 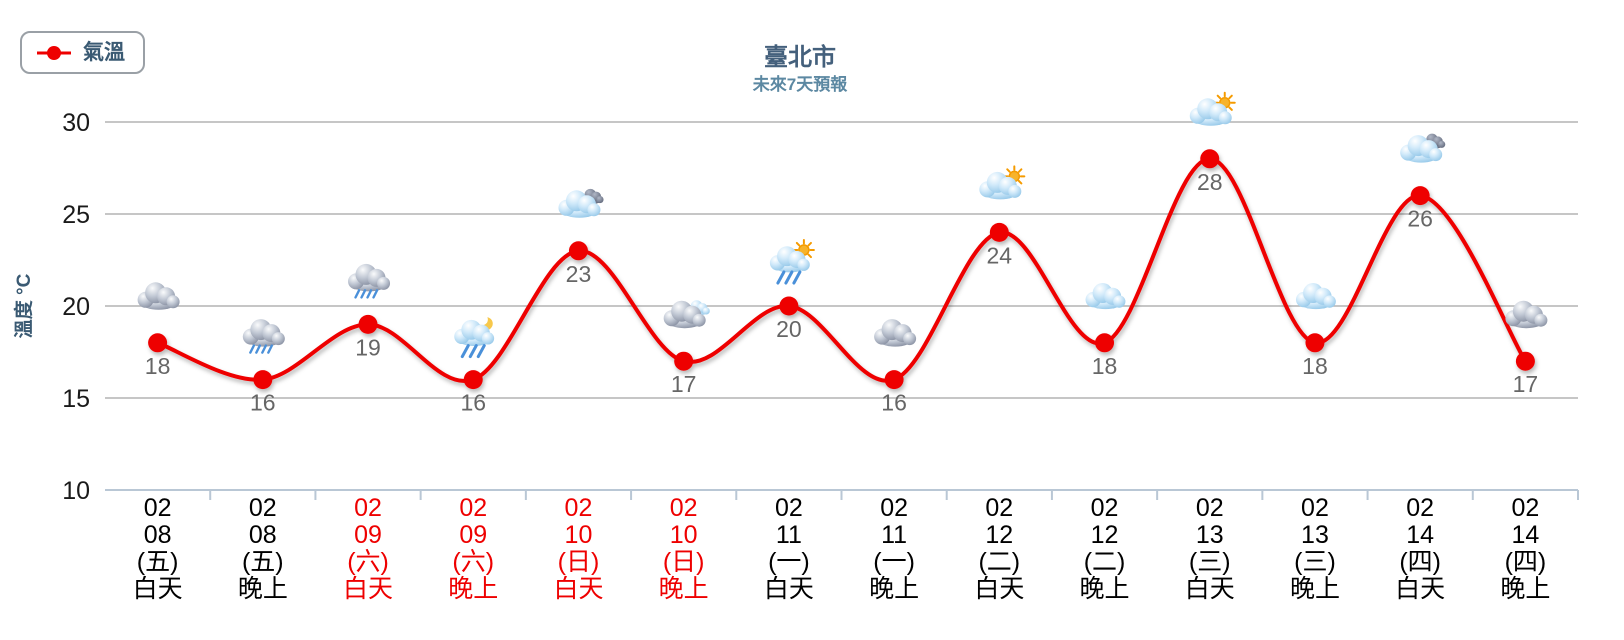 I want to click on x-label-line: 14, so click(x=1525, y=535).